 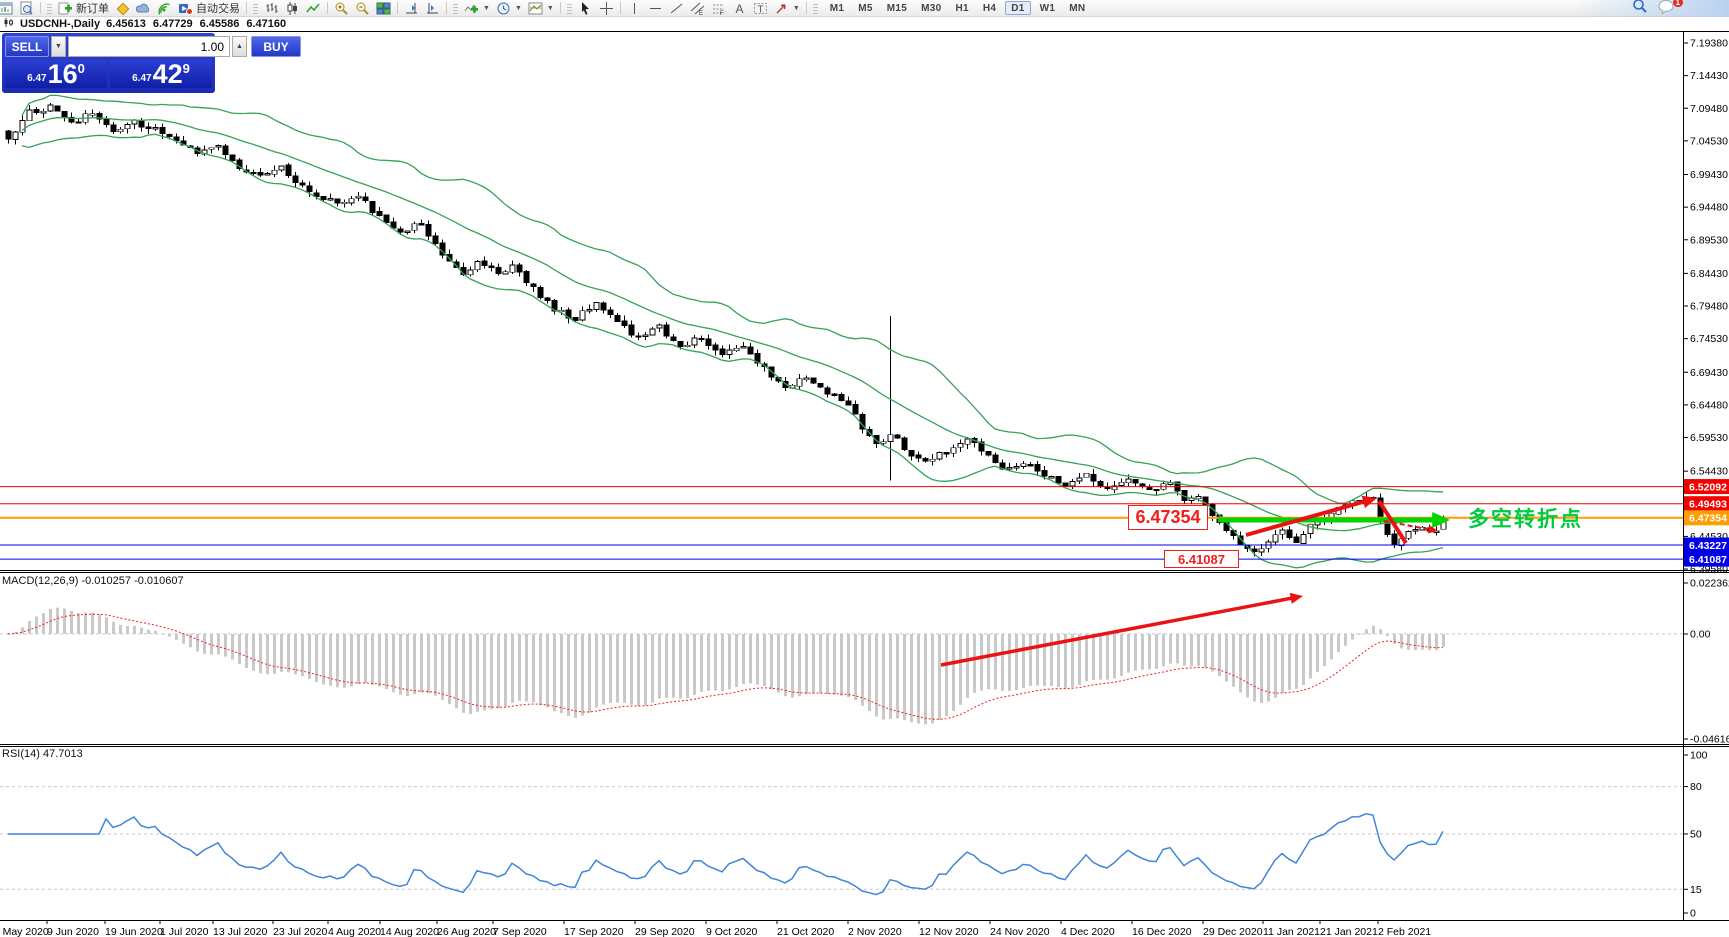 I want to click on turning-point-annotation: 多空转折点, so click(x=1525, y=519).